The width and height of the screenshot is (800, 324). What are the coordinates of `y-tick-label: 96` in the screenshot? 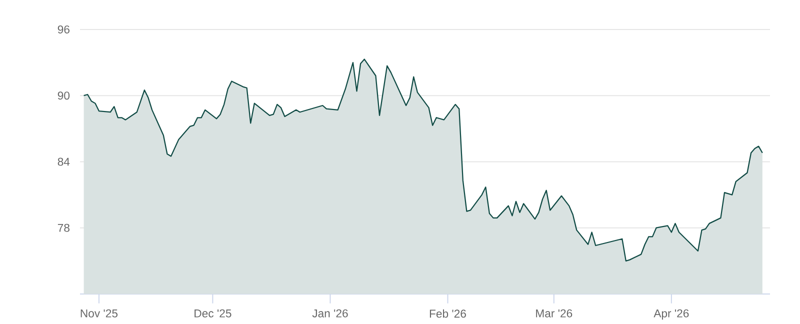 It's located at (64, 29).